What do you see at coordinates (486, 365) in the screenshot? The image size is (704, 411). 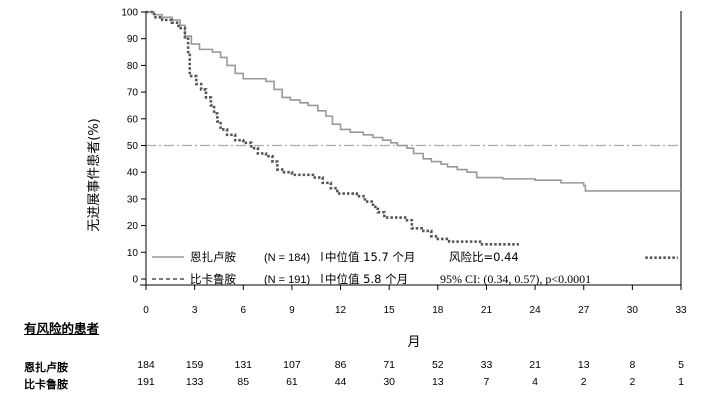 I see `risk-value-enzalutamide: 33` at bounding box center [486, 365].